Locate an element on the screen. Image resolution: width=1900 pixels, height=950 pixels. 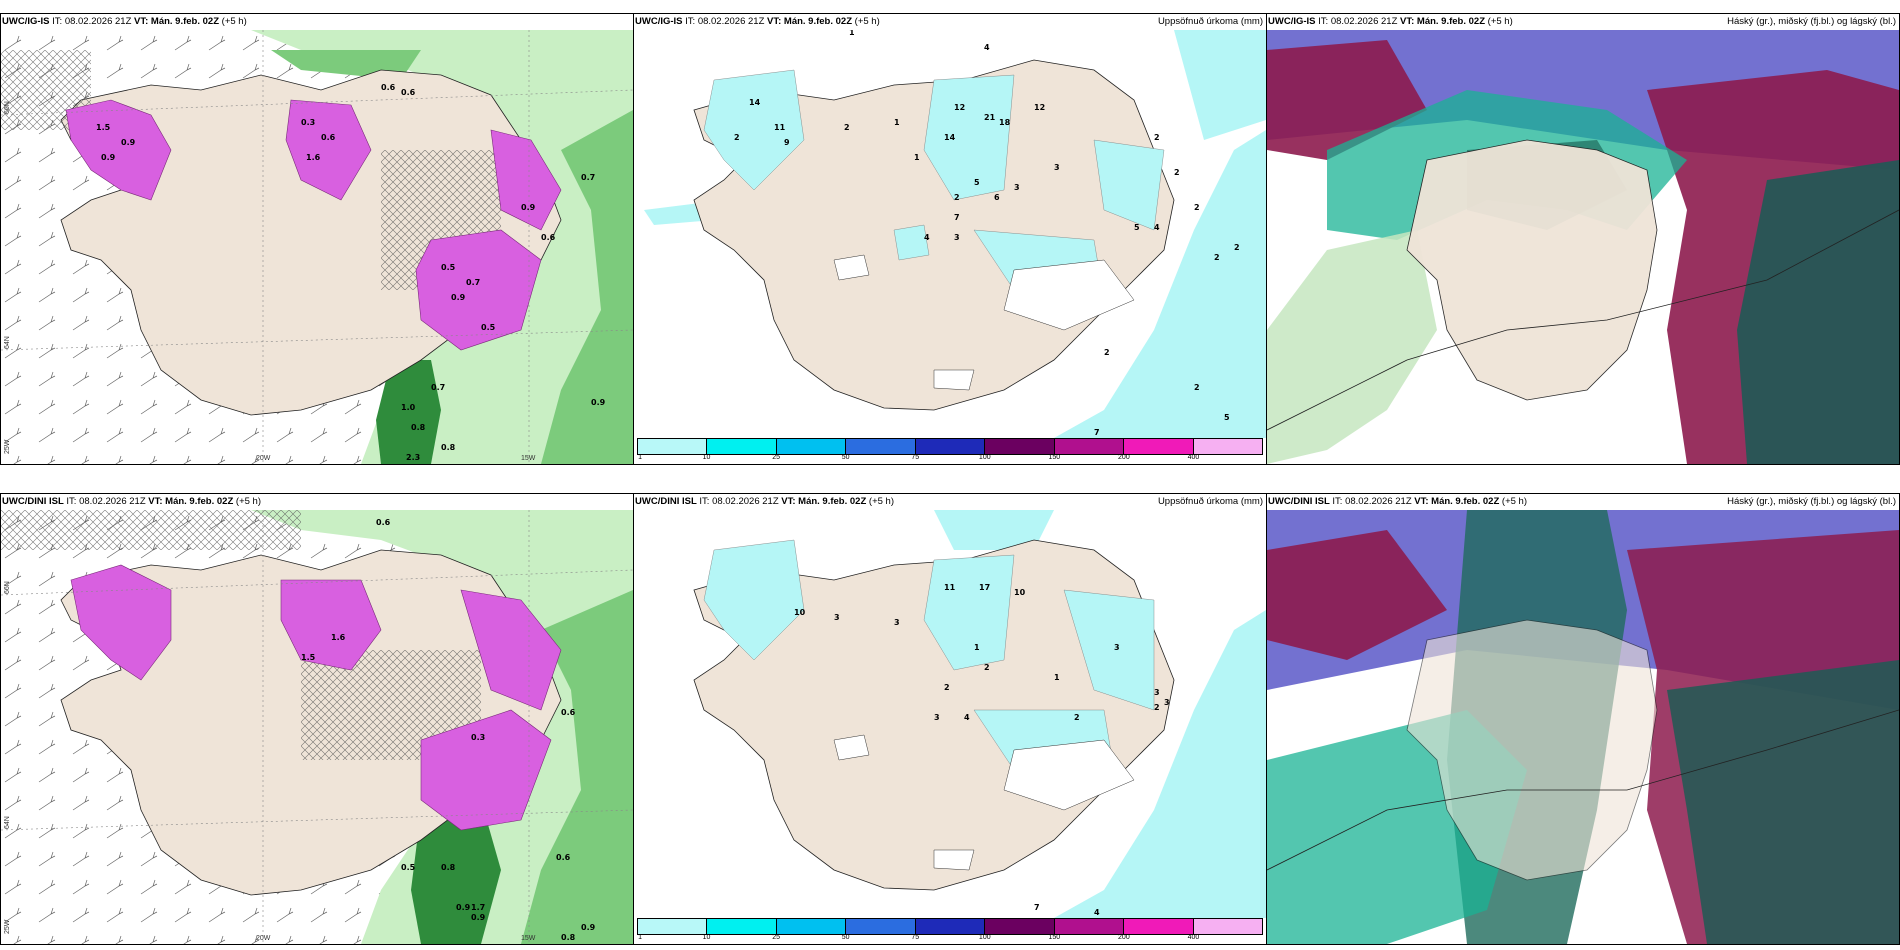
value-label: 1 is located at coordinates (1057, 677).